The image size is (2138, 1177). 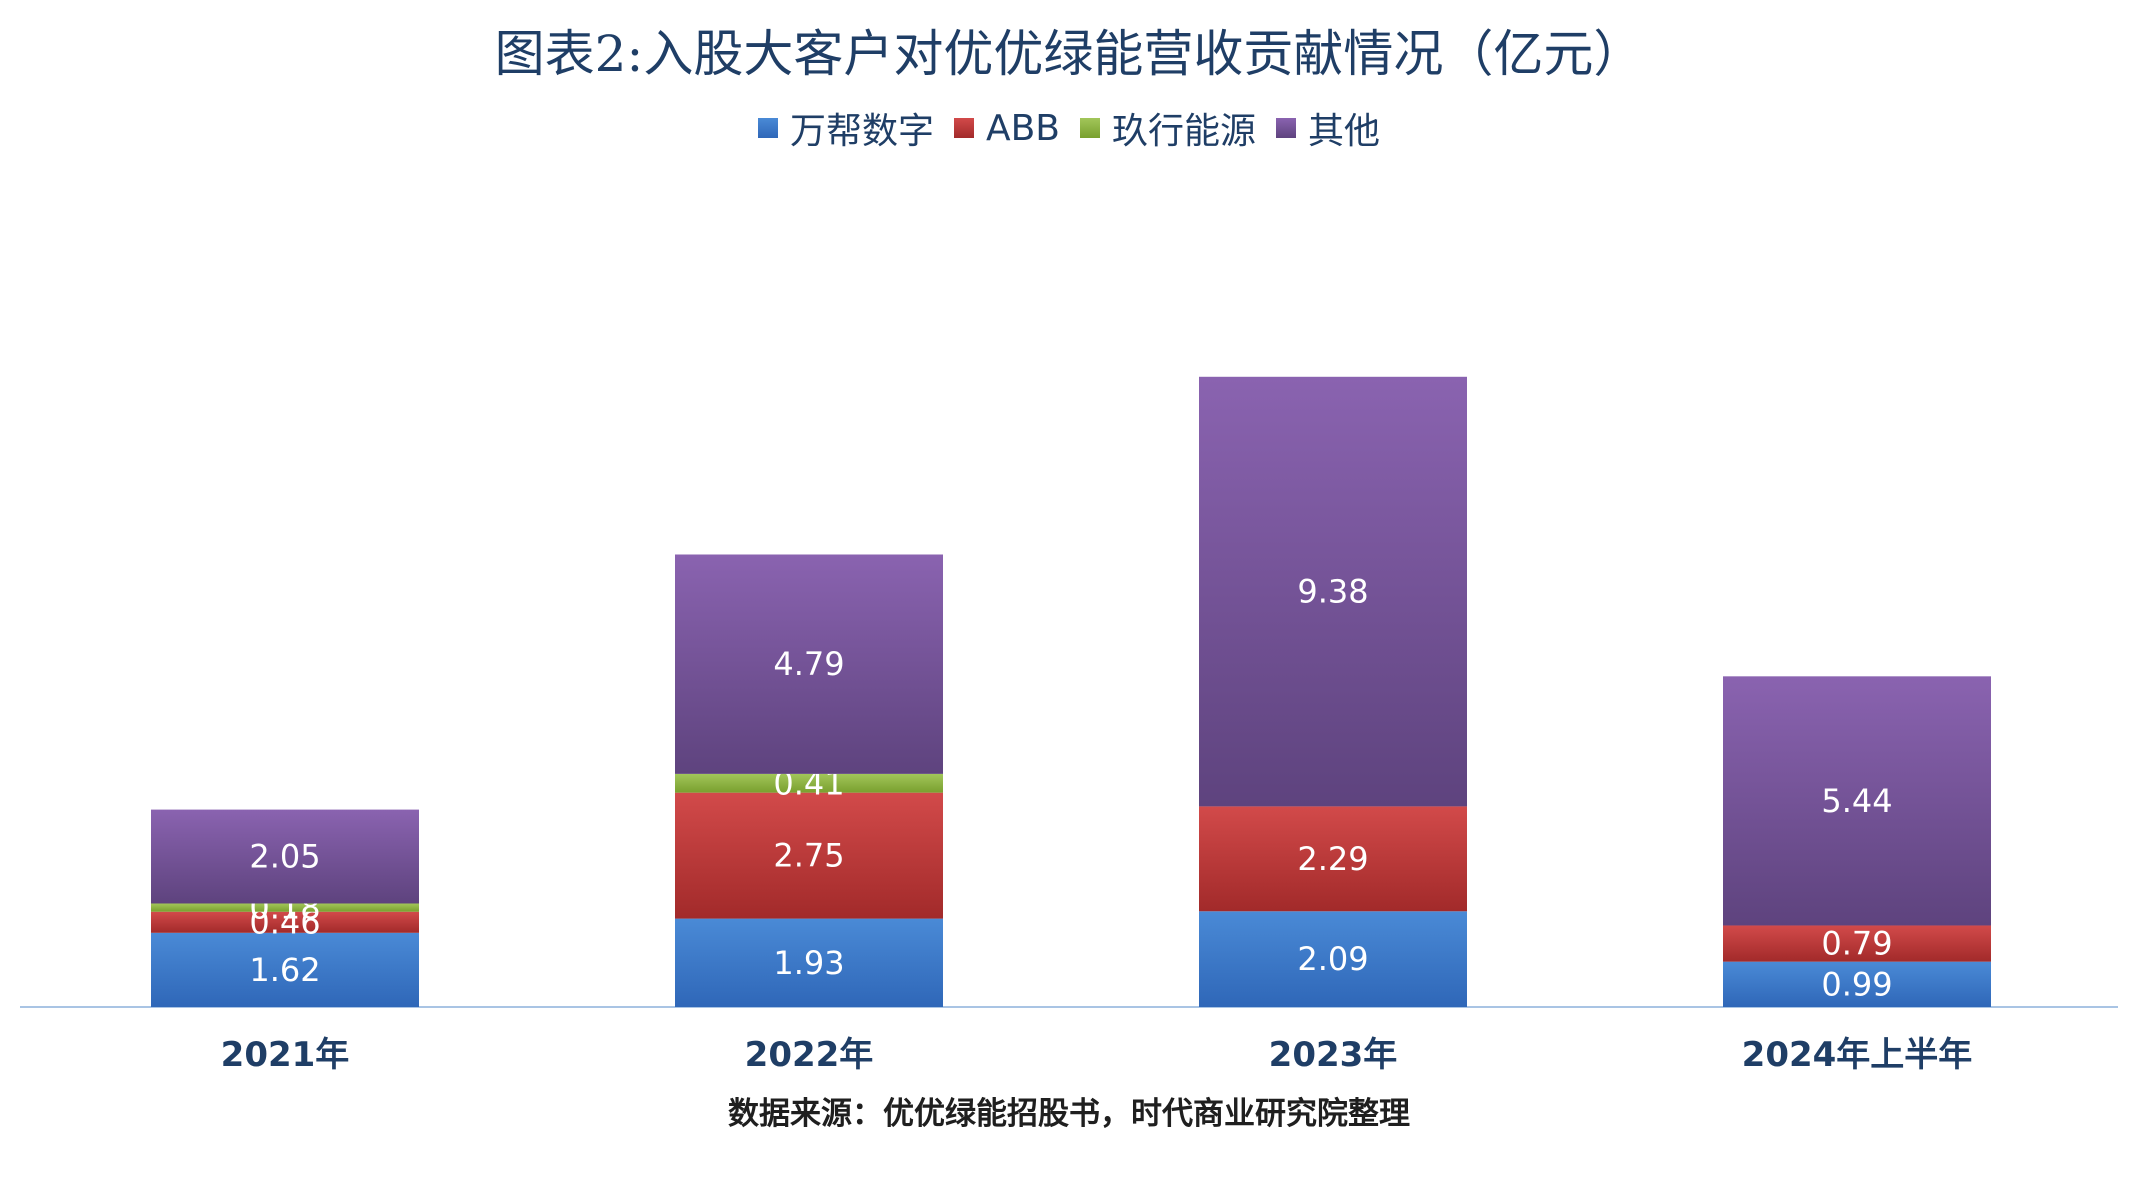 What do you see at coordinates (1069, 1114) in the screenshot?
I see `source-note: 数据来源：优优绿能招股书，时代商业研究院整理` at bounding box center [1069, 1114].